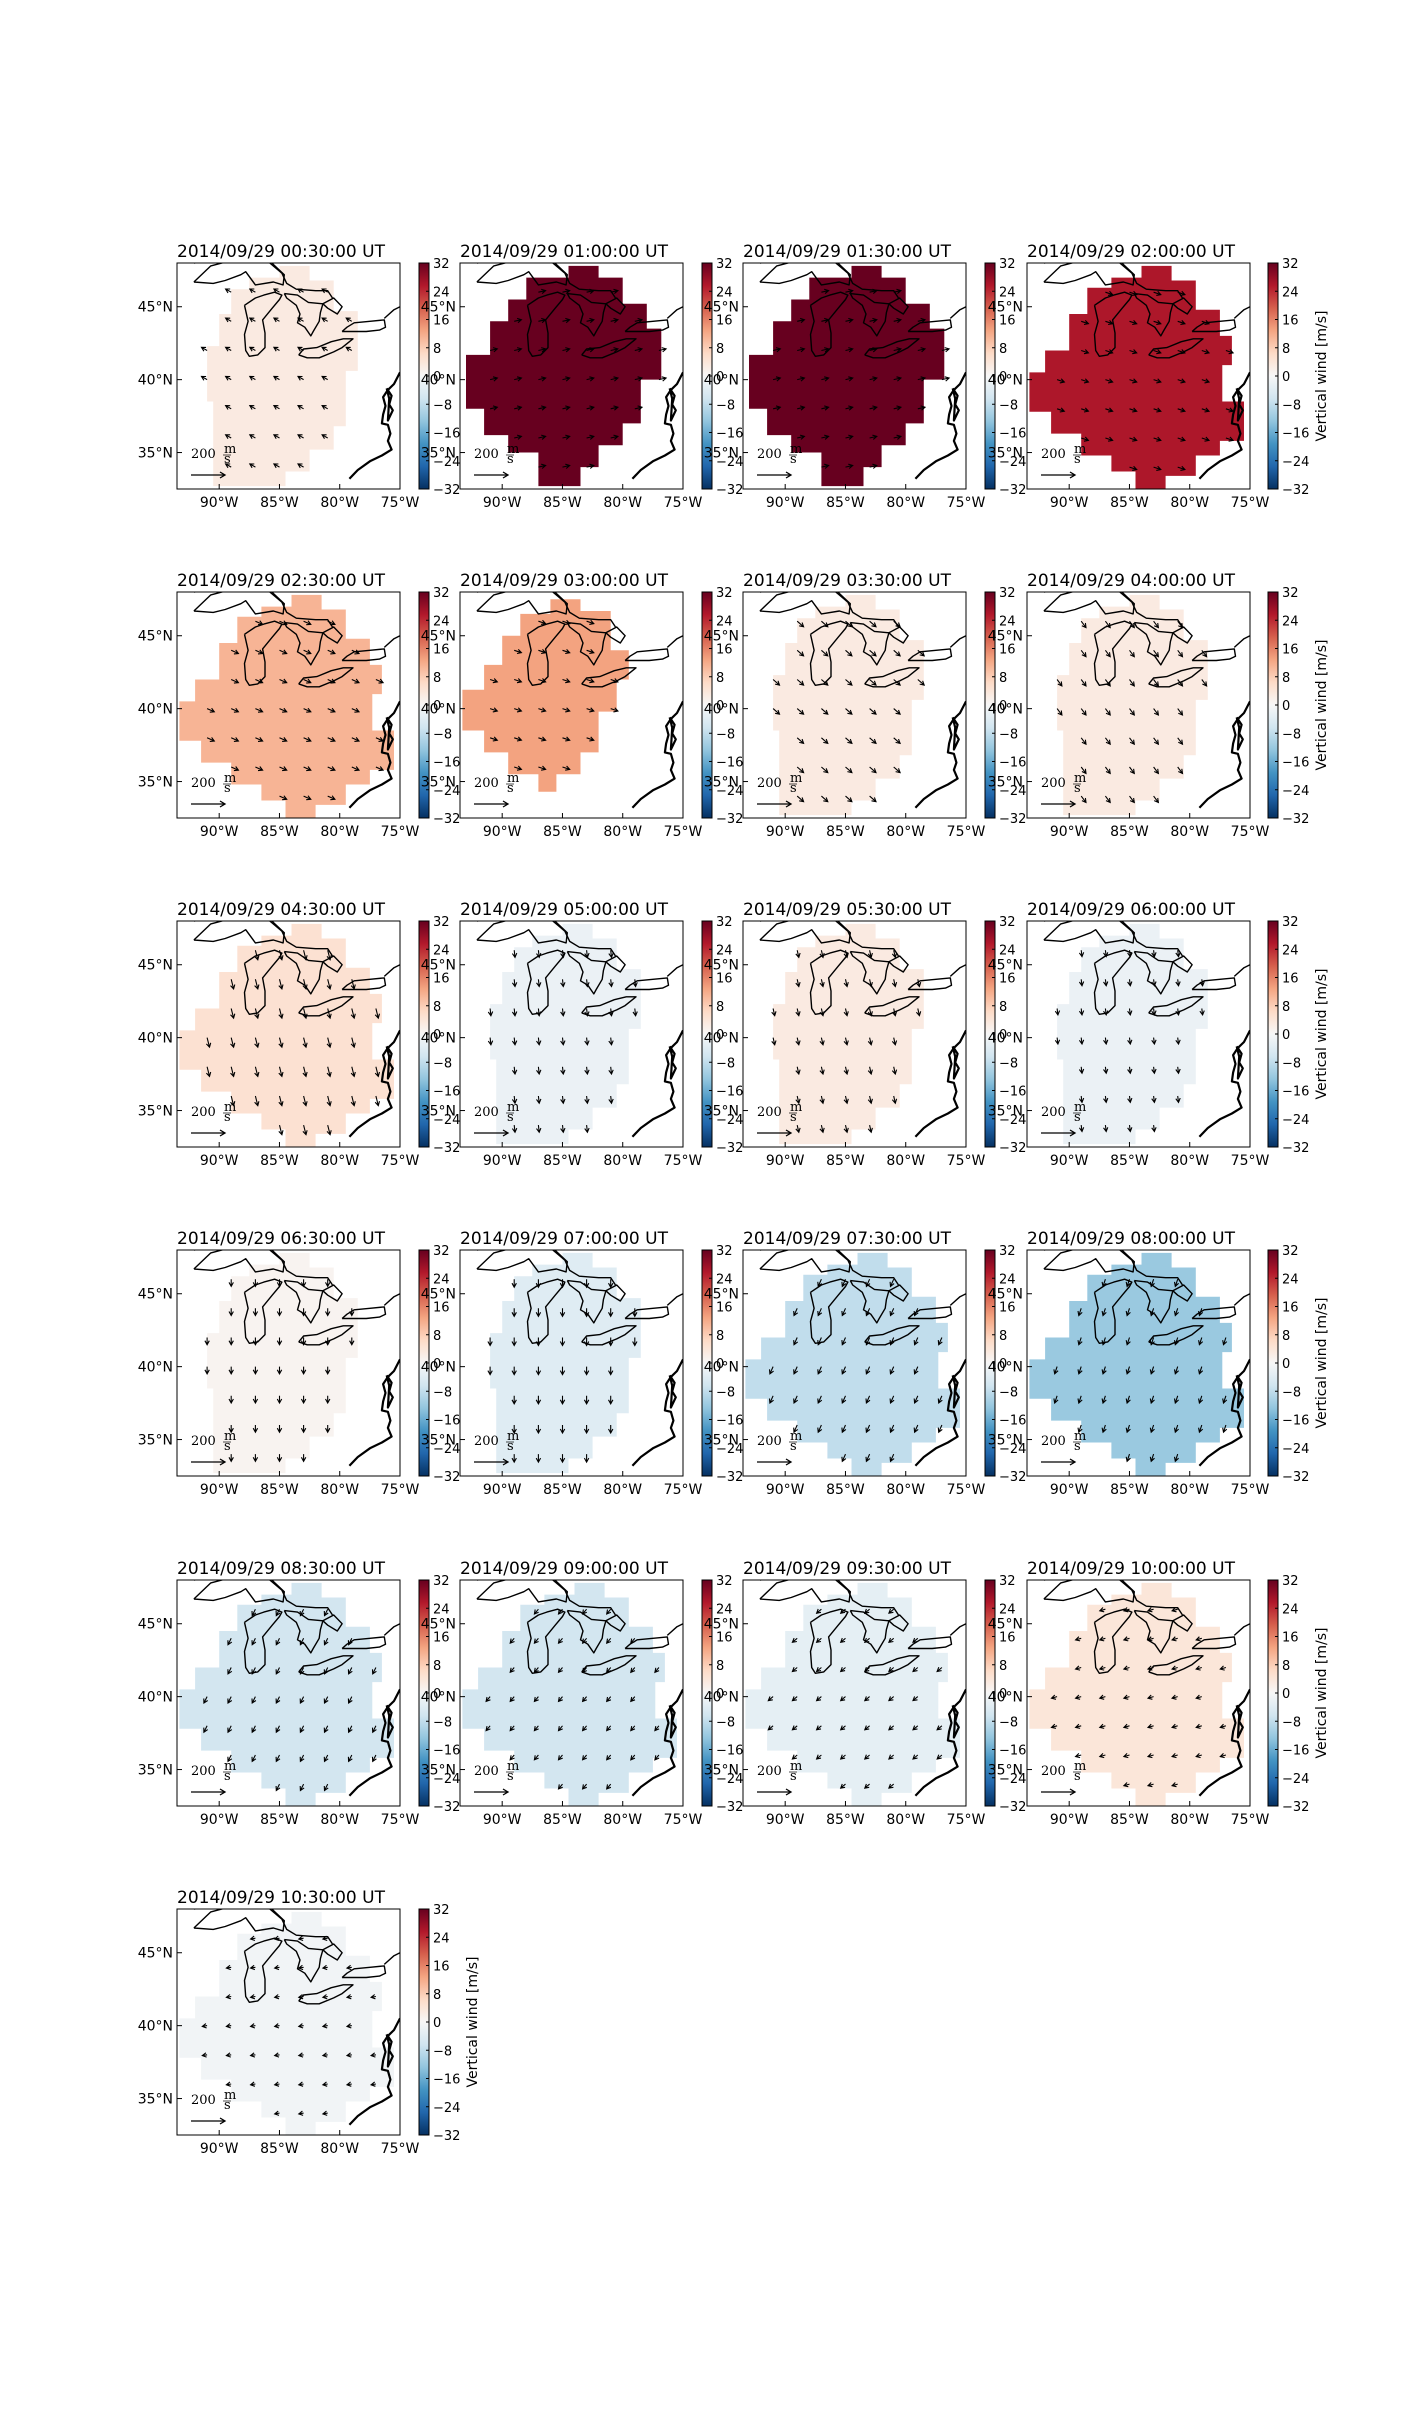 Image resolution: width=1410 pixels, height=2410 pixels. I want to click on coastline-georgian, so click(1182, 635).